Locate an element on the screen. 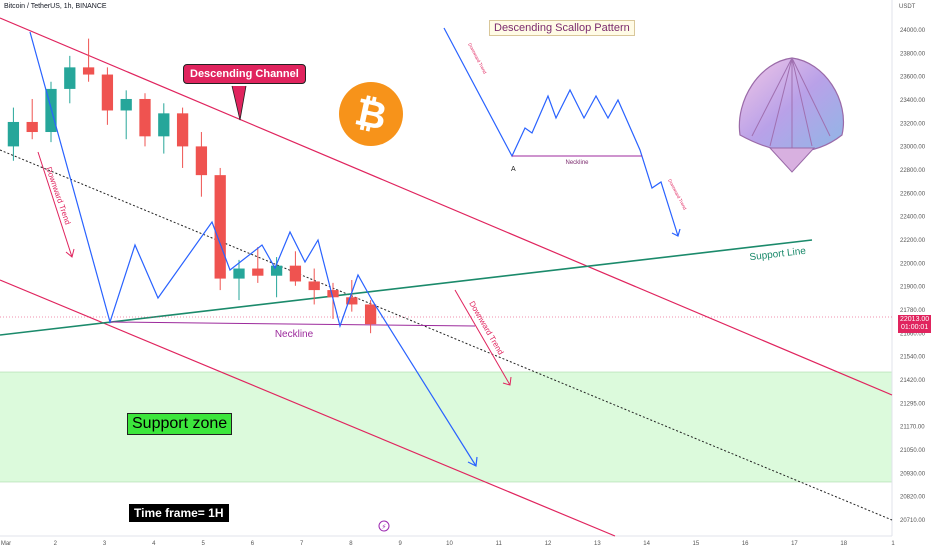 The image size is (932, 550). symbol-title: Bitcoin / TetherUS, 1h, BINANCE is located at coordinates (55, 6).